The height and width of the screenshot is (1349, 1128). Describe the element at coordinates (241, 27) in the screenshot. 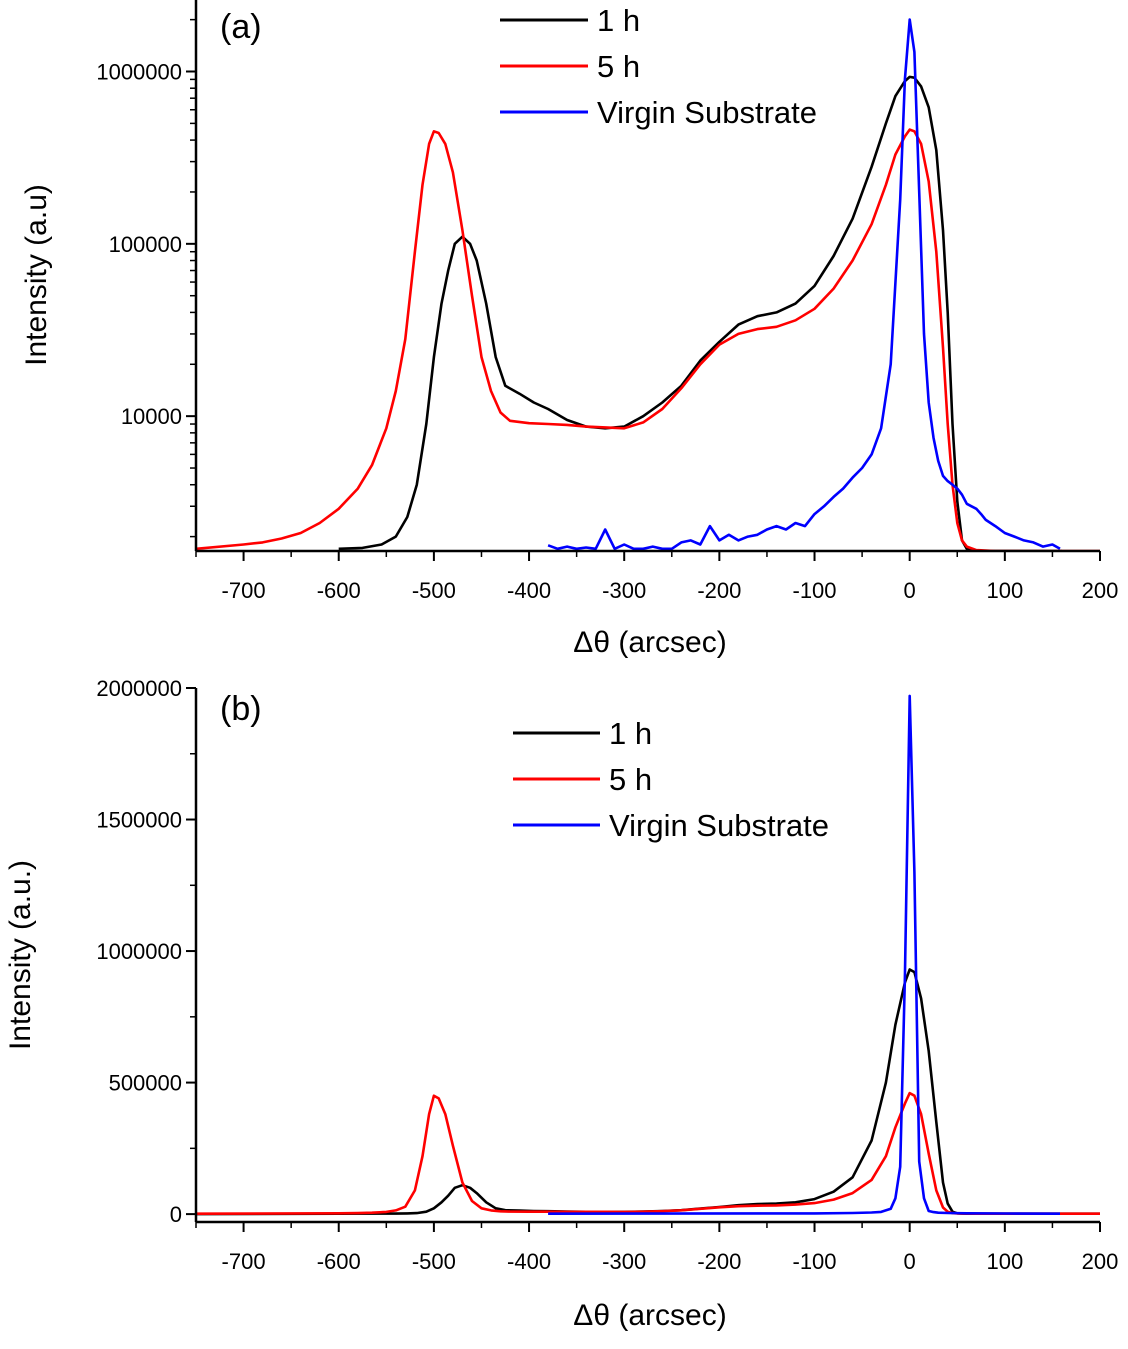

I see `panel-label: (a)` at that location.